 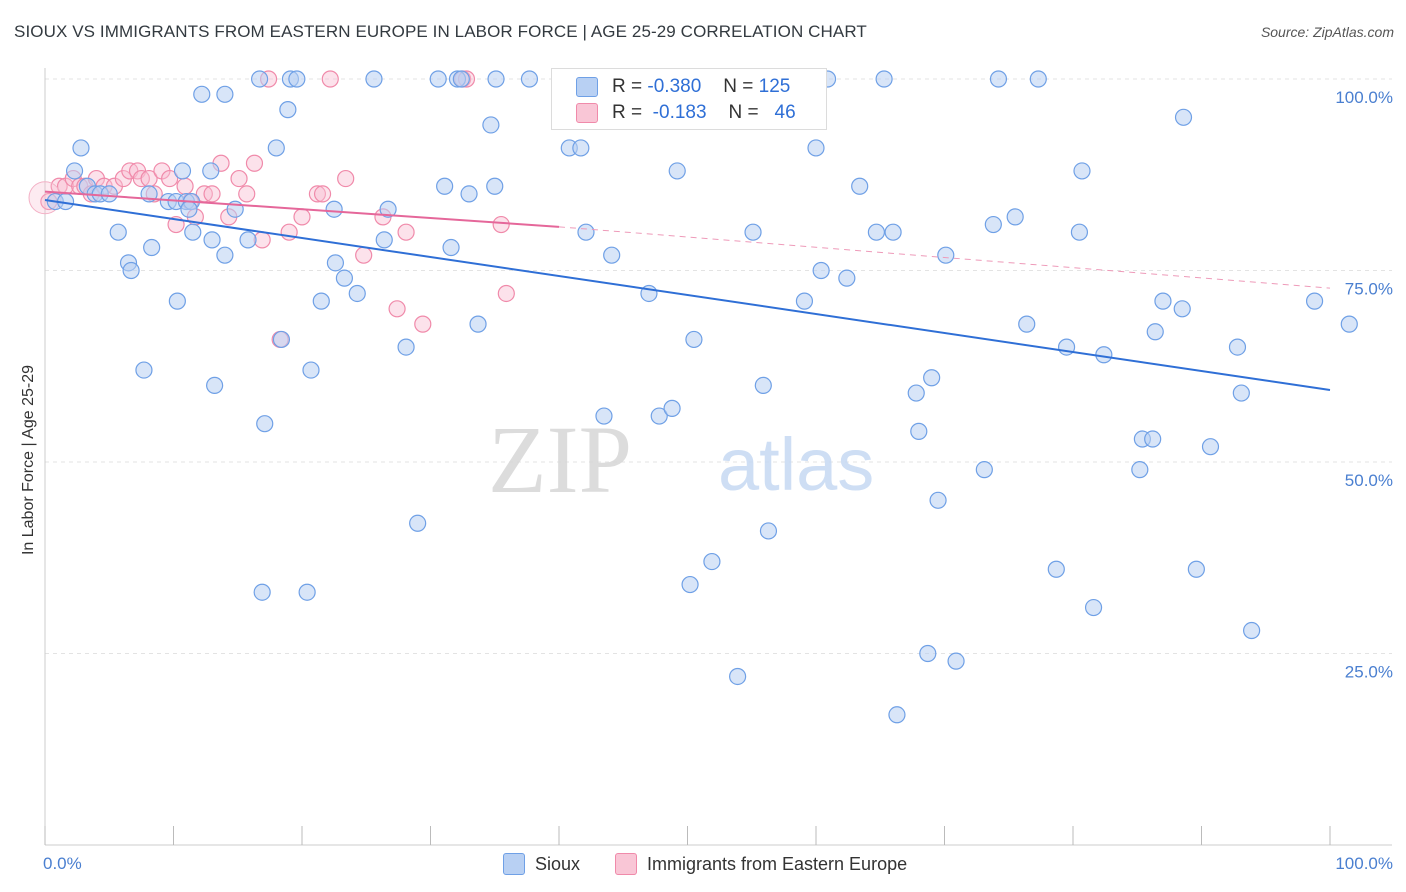 I want to click on legend-swatch-immigrants, so click(x=587, y=113).